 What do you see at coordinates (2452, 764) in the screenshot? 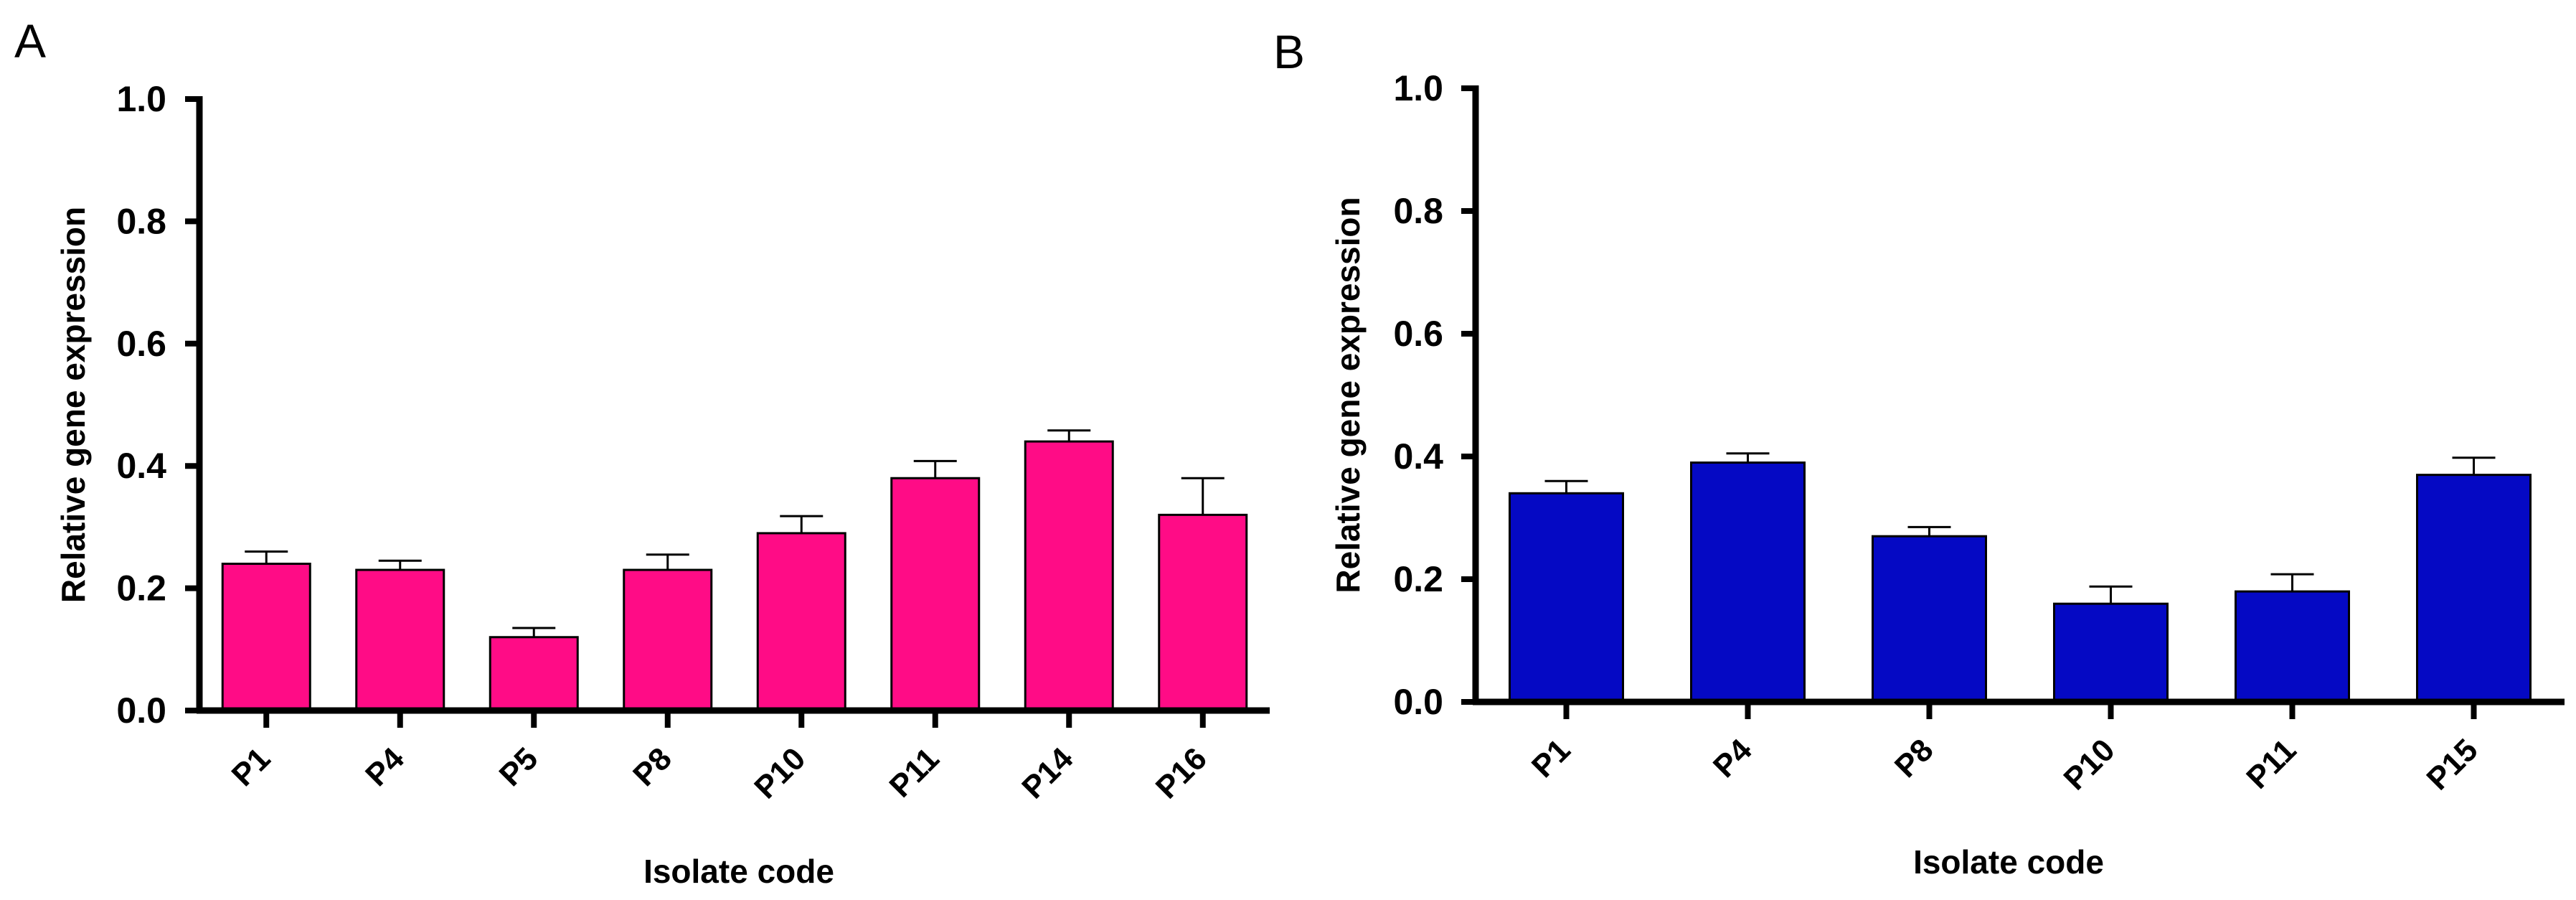
I see `x-tick-label: P15` at bounding box center [2452, 764].